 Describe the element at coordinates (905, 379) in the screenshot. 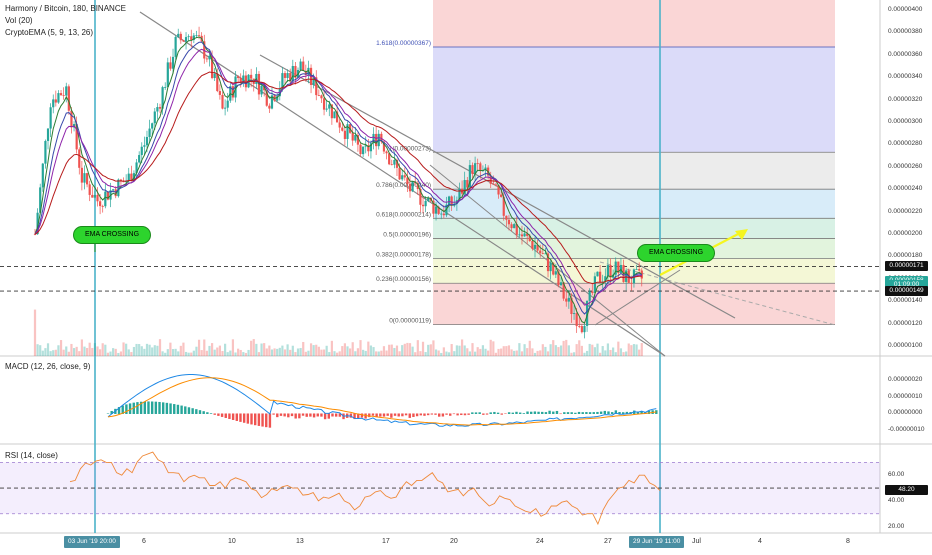

I see `macd-axis-tick: 0.00000020` at that location.